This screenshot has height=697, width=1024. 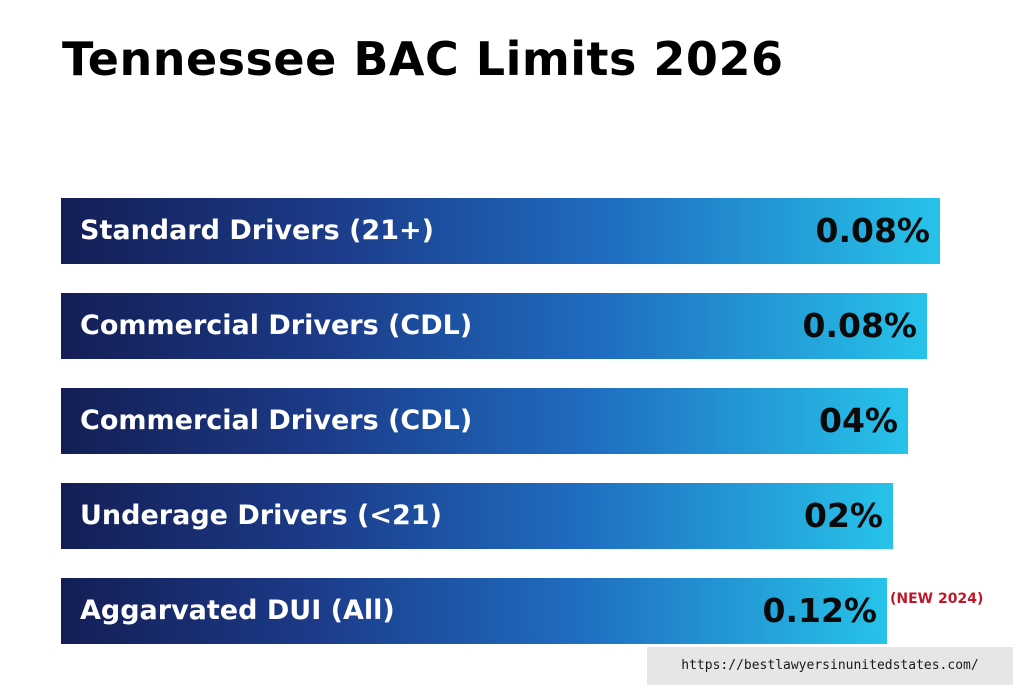 I want to click on bar-row: Commercial Drivers (CDL) 04%, so click(x=484, y=421).